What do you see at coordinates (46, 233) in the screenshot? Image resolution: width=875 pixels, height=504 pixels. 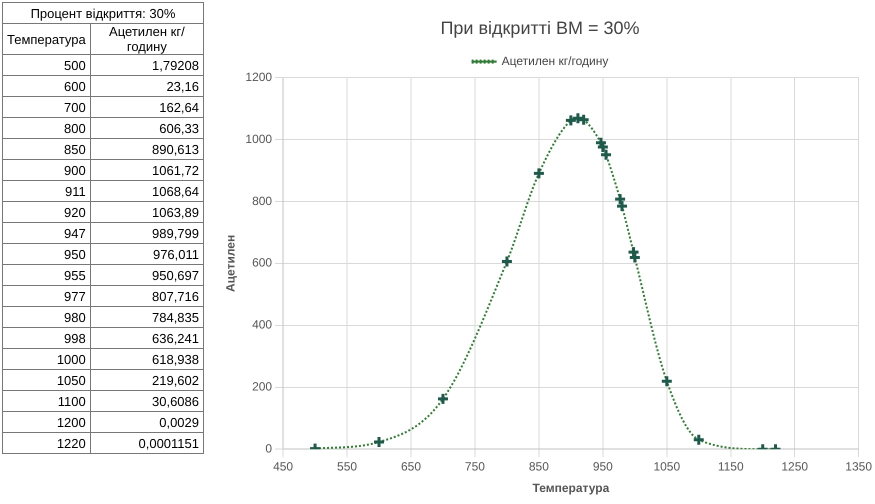 I see `text: 947` at bounding box center [46, 233].